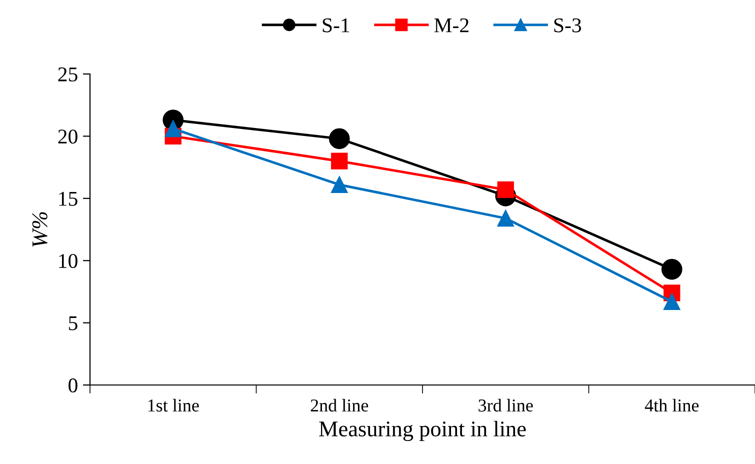 This screenshot has width=755, height=464. What do you see at coordinates (336, 25) in the screenshot?
I see `legend-label: S-1` at bounding box center [336, 25].